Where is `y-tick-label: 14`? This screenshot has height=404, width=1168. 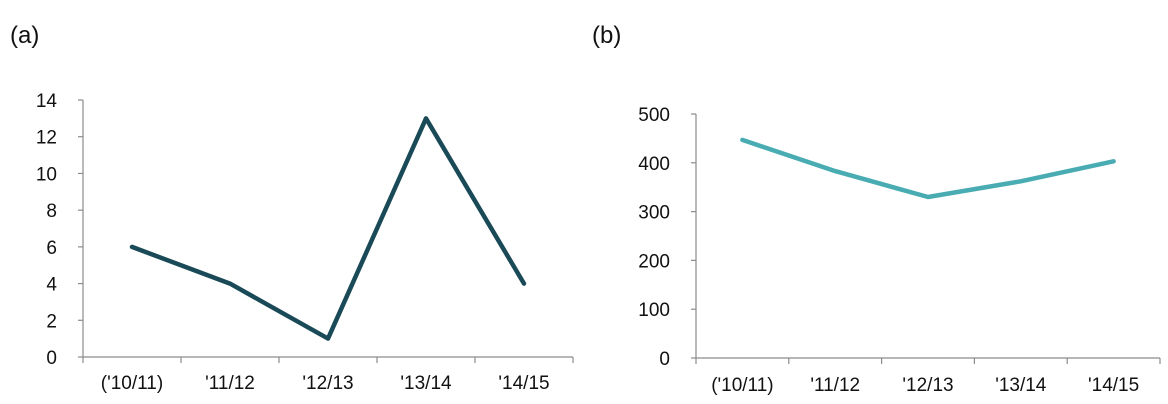
y-tick-label: 14 is located at coordinates (47, 101).